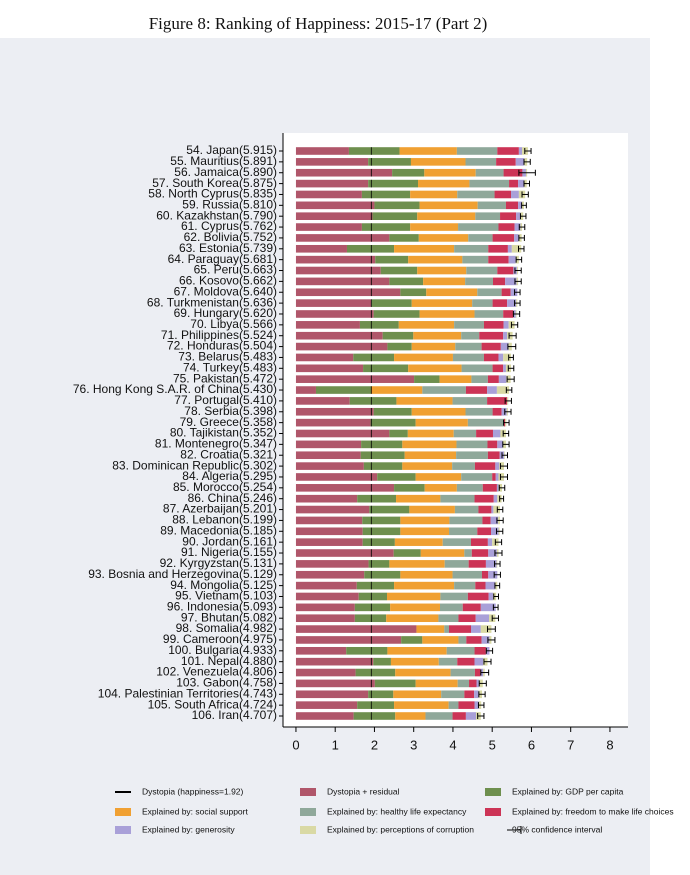 Image resolution: width=690 pixels, height=875 pixels. What do you see at coordinates (232, 498) in the screenshot?
I see `y-tick-label: 86. China(5.246)` at bounding box center [232, 498].